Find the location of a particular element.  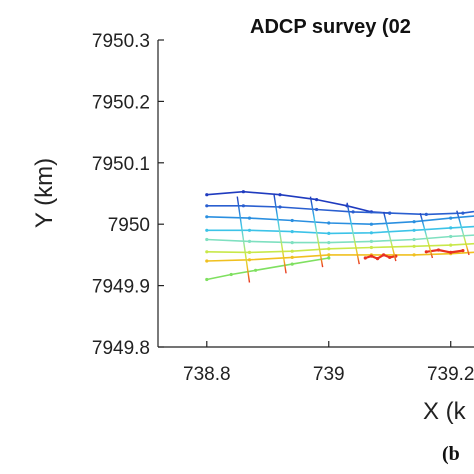

x-tick-label: 738.8 is located at coordinates (207, 374).